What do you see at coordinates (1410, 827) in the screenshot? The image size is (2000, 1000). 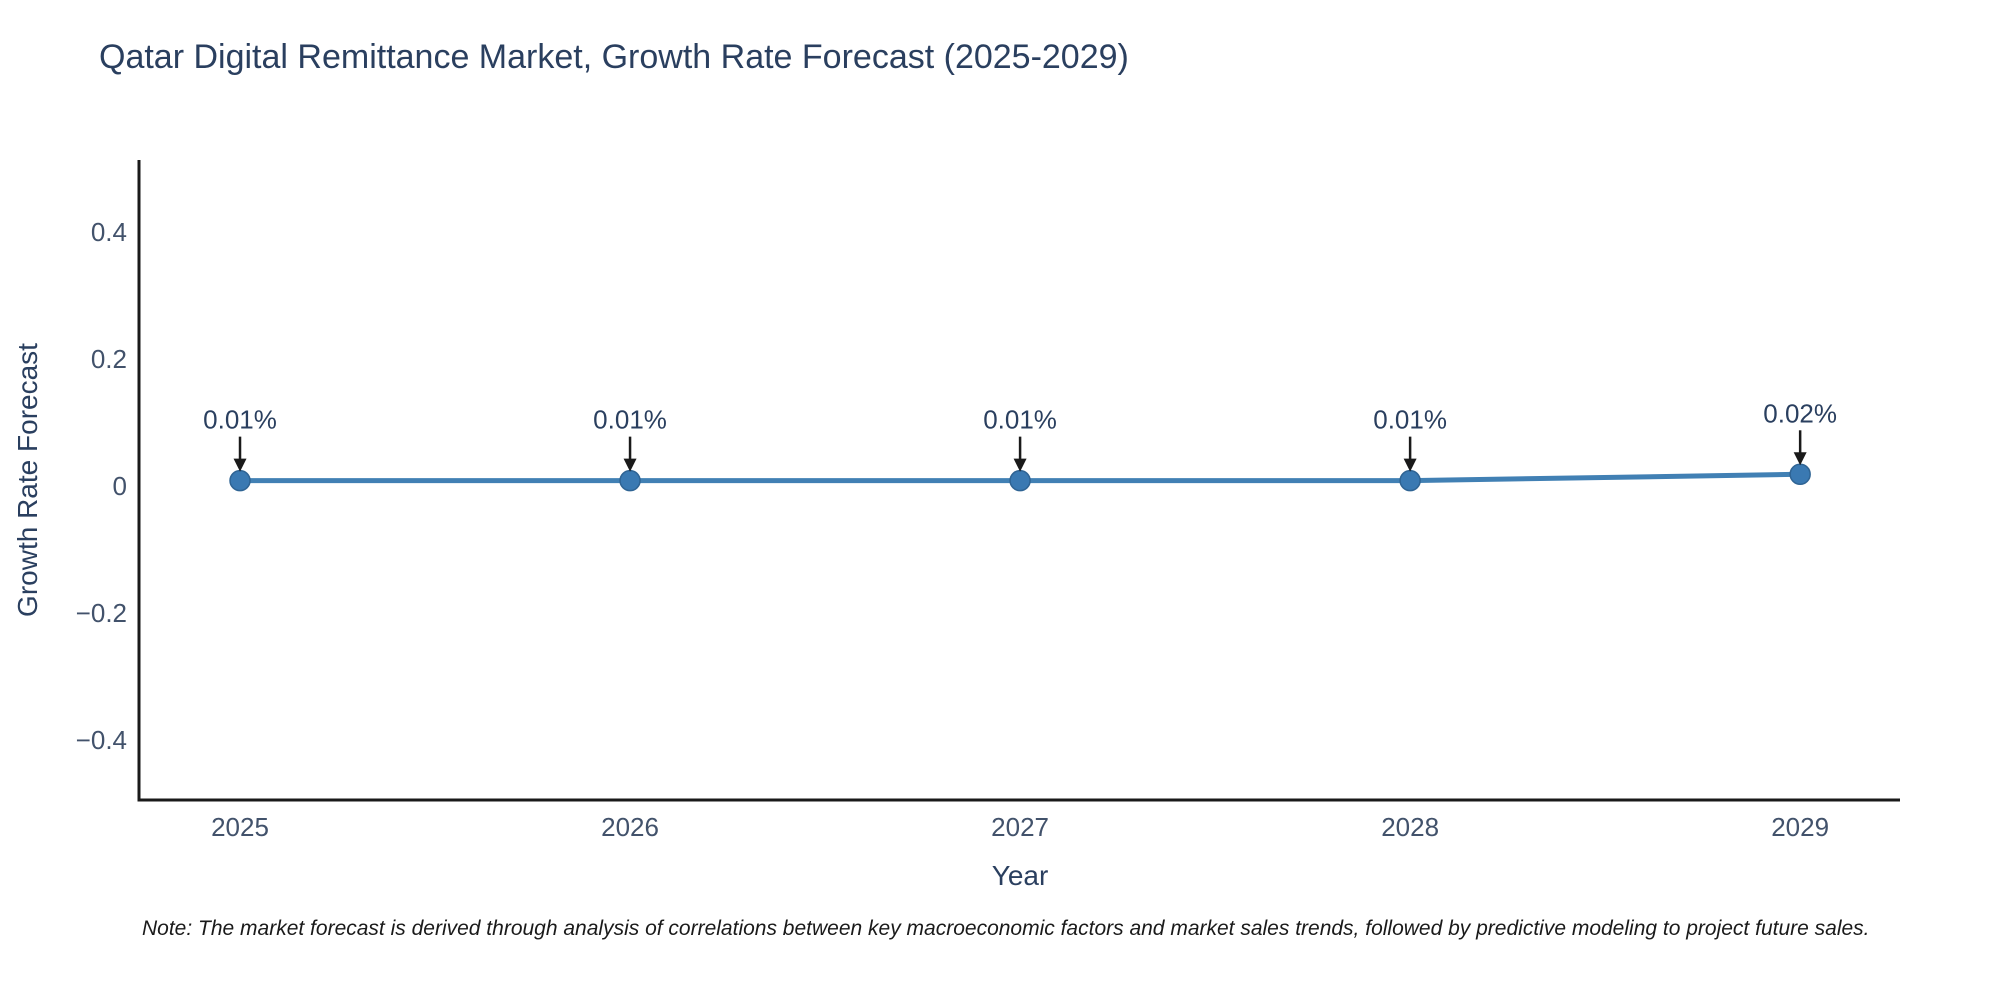 I see `x-tick-label: 2028` at bounding box center [1410, 827].